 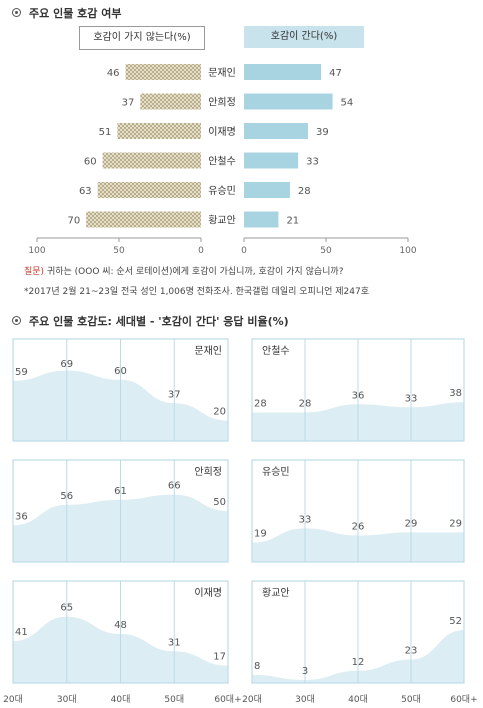 I want to click on data-value-label: 20, so click(x=219, y=412).